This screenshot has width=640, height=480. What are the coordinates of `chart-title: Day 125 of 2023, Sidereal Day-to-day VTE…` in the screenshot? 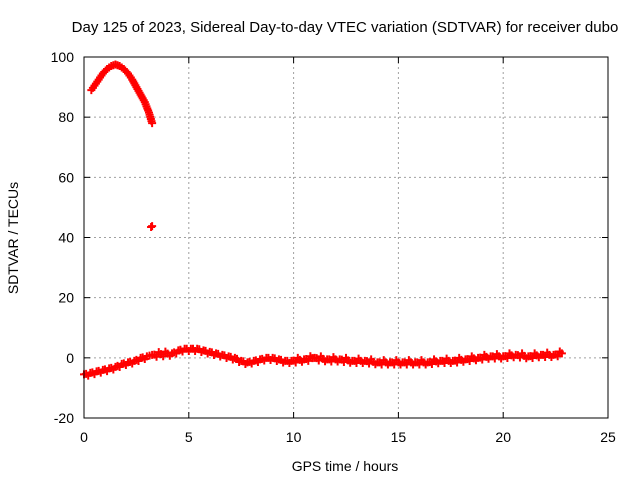 It's located at (345, 27).